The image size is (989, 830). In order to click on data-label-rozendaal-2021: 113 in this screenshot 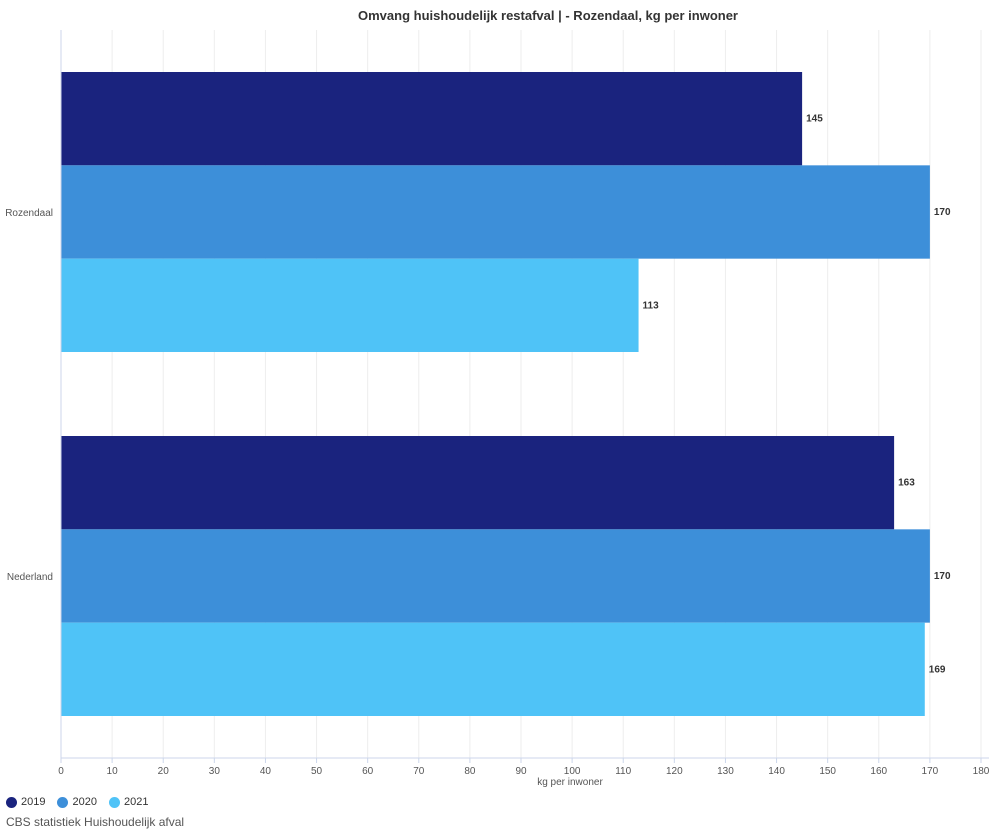, I will do `click(651, 305)`.